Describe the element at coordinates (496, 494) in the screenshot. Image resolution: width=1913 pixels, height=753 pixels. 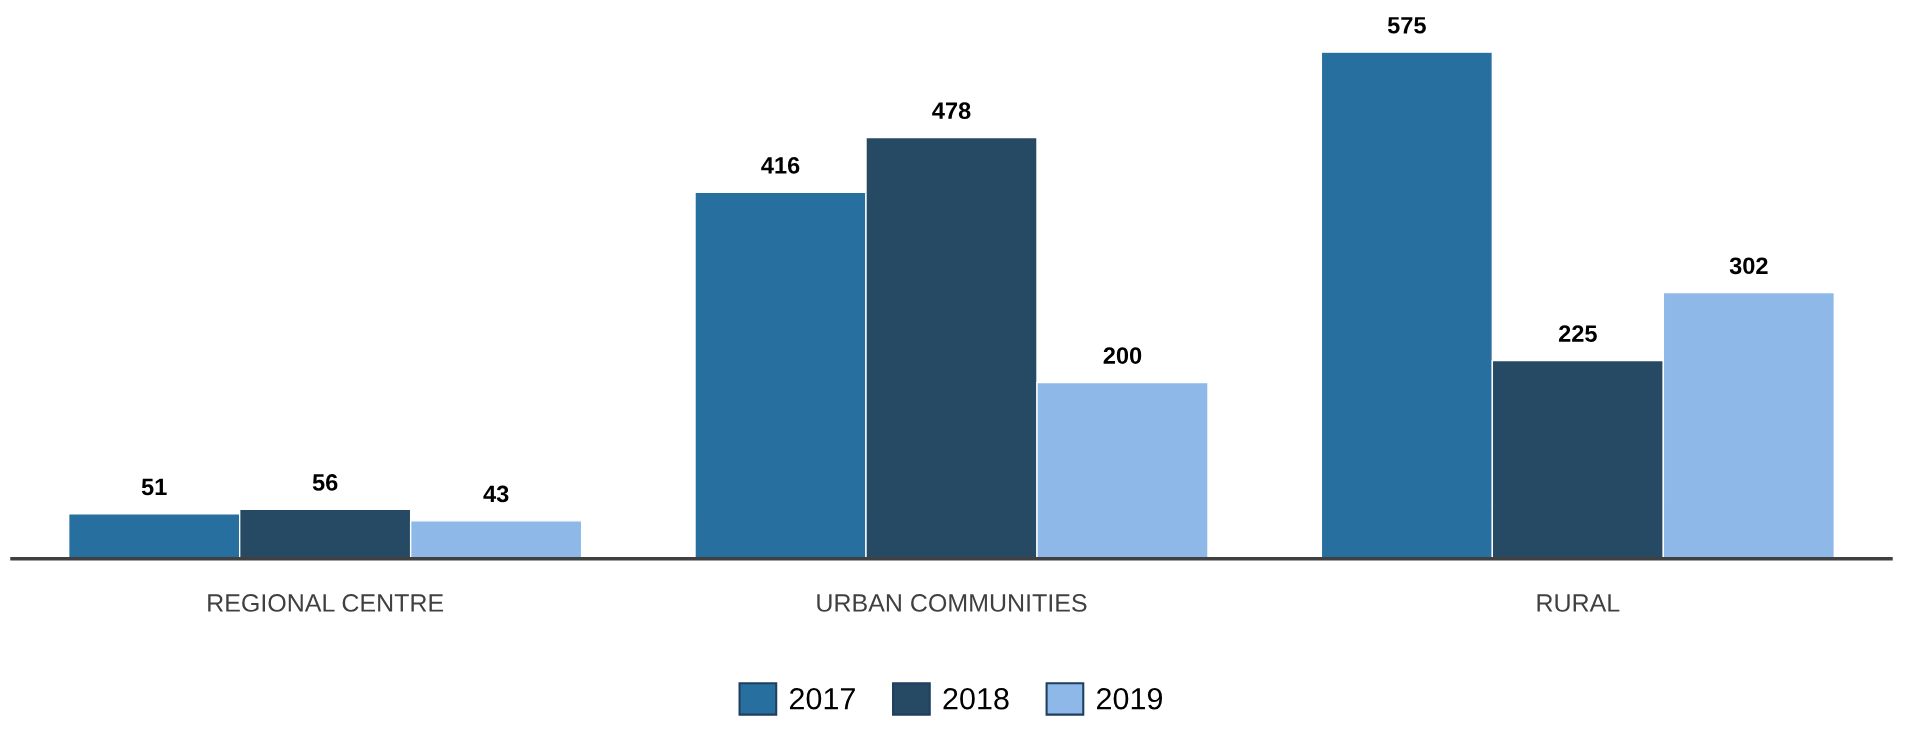
I see `data-label: 43` at that location.